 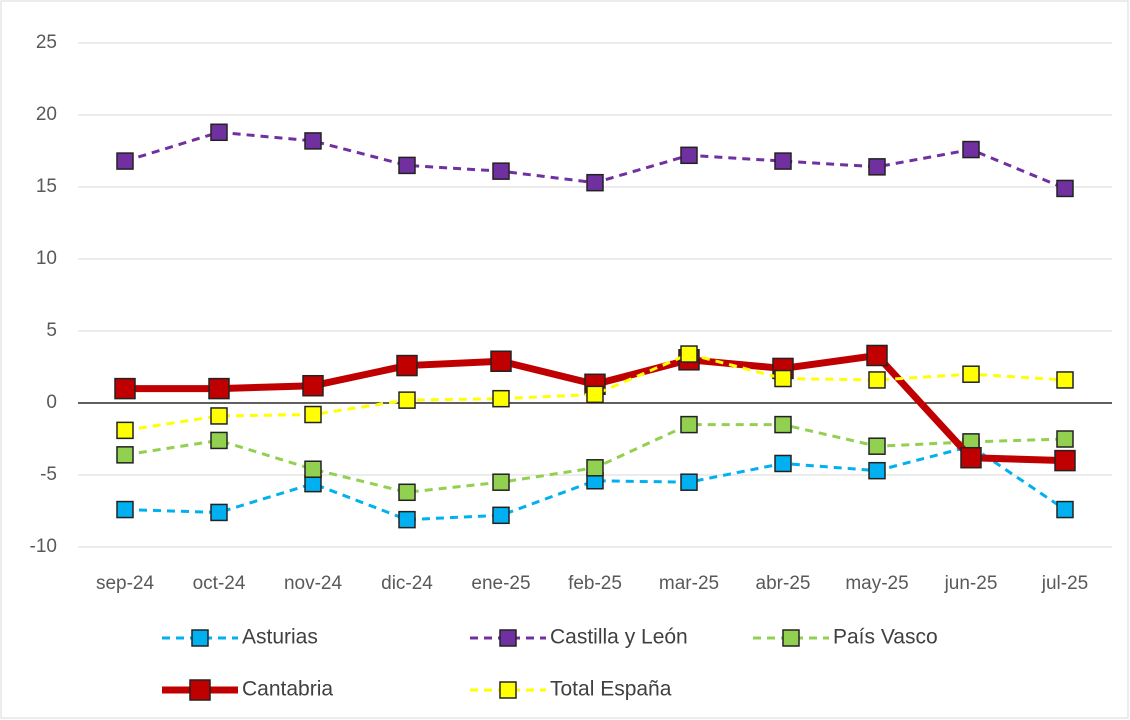 What do you see at coordinates (51, 402) in the screenshot?
I see `y-tick-label: 0` at bounding box center [51, 402].